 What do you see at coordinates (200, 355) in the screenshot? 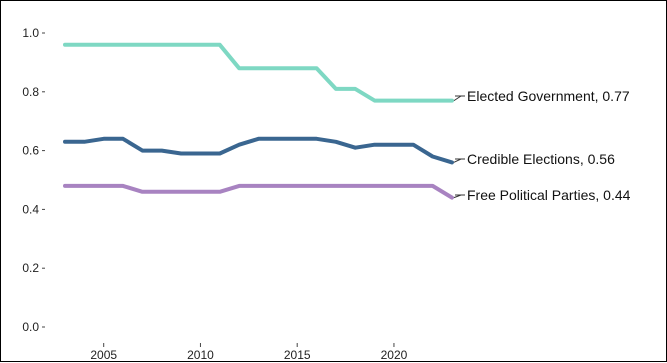
I see `x-tick-label: 2010` at bounding box center [200, 355].